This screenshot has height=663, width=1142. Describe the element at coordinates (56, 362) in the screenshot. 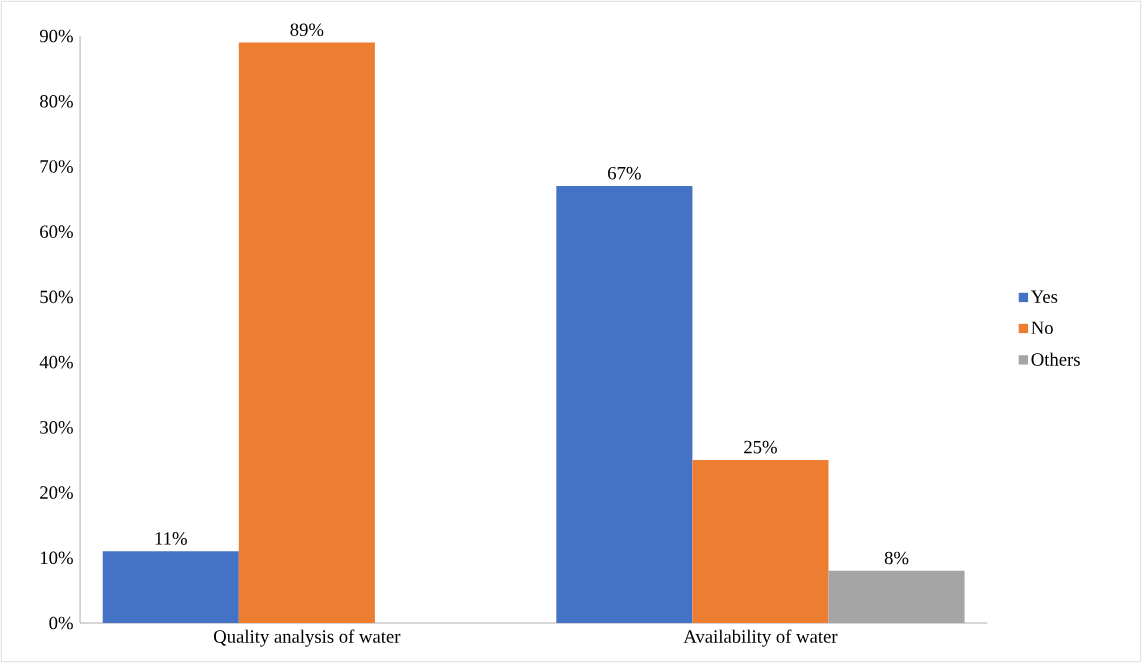

I see `y-tick-label: 40%` at that location.